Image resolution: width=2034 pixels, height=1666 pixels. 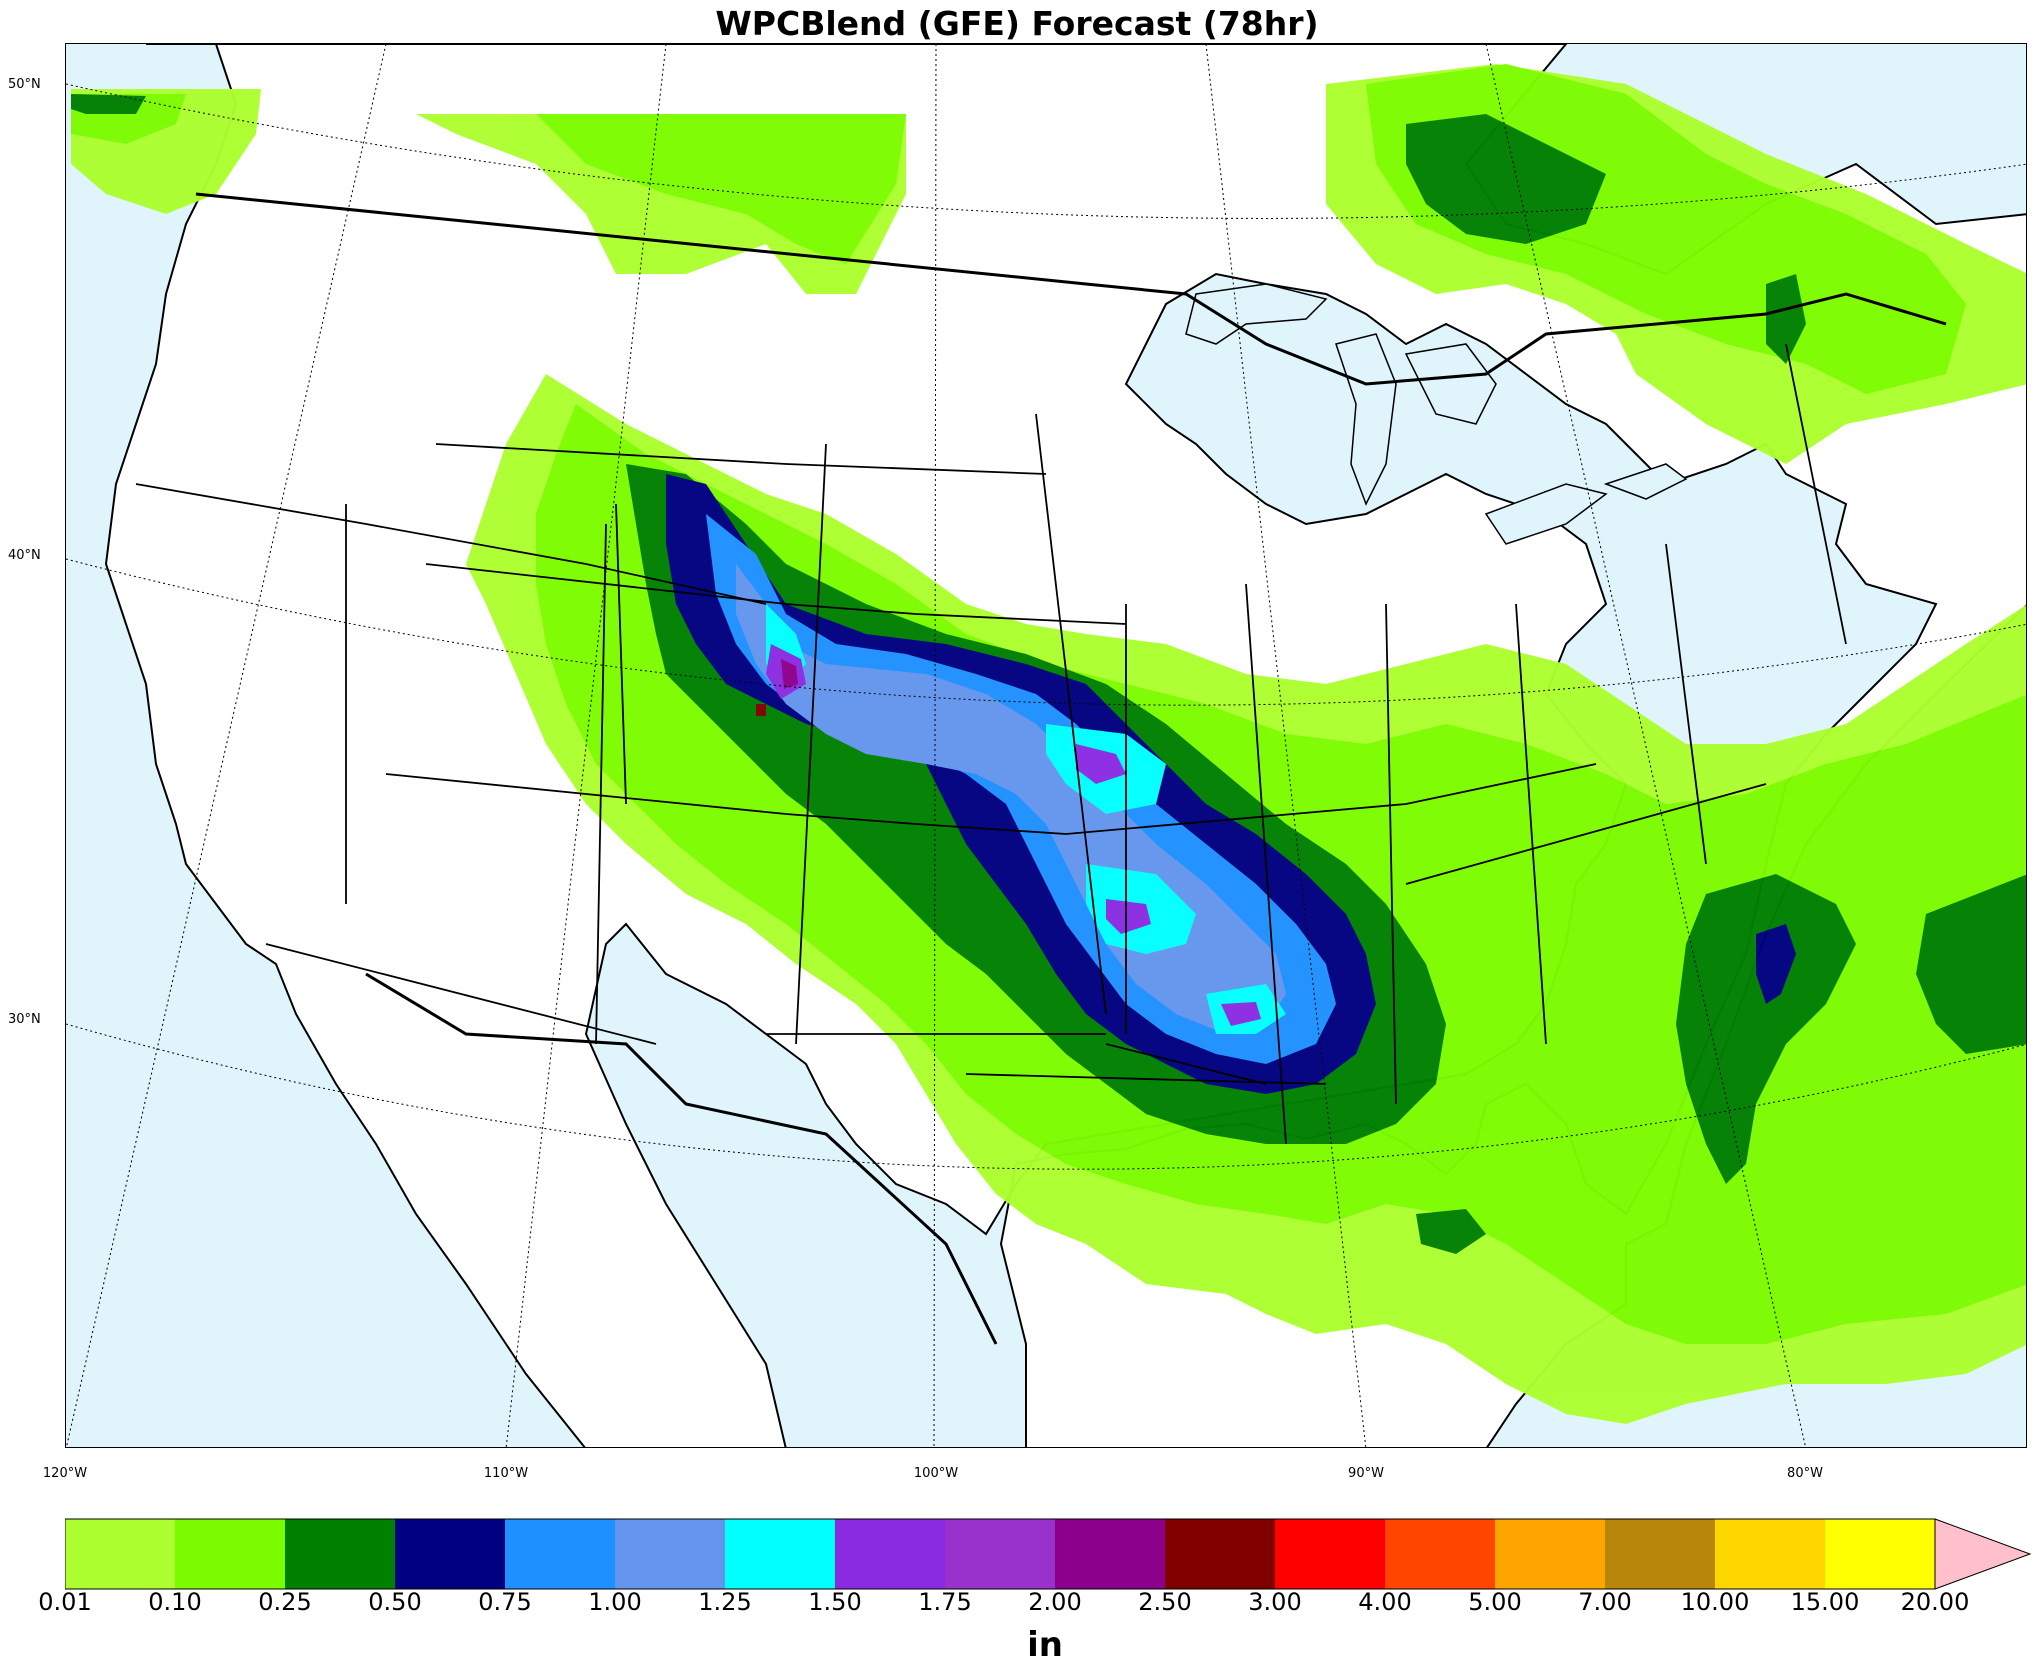 I want to click on lon-label-110w: 110°W, so click(x=506, y=1473).